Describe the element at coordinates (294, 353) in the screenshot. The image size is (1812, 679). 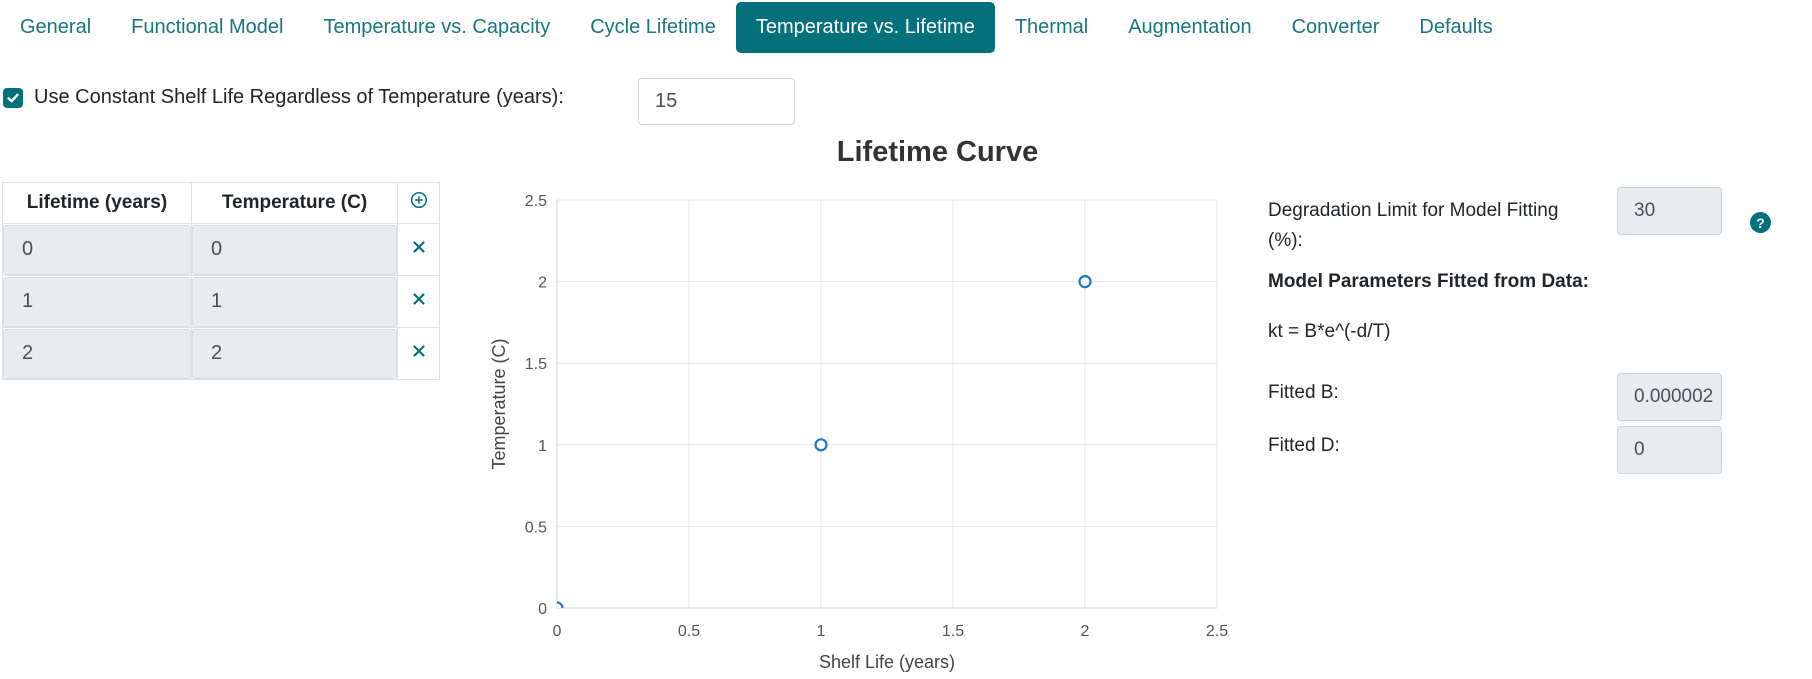
I see `temperature-cell: 2` at that location.